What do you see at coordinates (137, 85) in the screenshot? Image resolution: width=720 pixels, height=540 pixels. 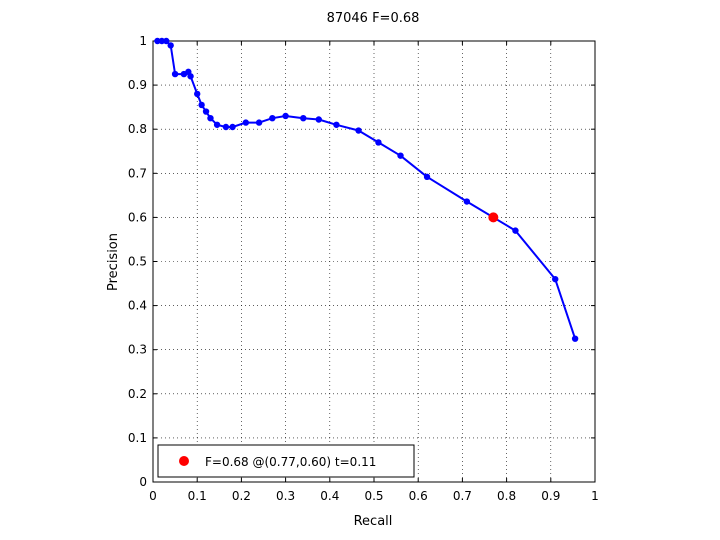 I see `y-tick-label: 0.9` at bounding box center [137, 85].